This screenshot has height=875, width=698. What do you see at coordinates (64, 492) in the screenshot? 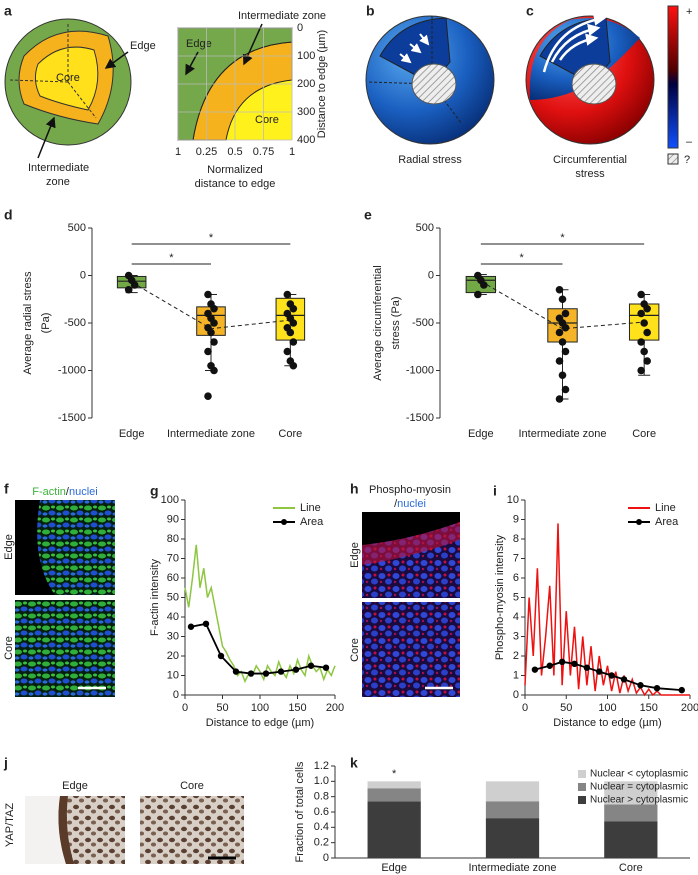
I see `image-title: F-actin/nuclei` at bounding box center [64, 492].